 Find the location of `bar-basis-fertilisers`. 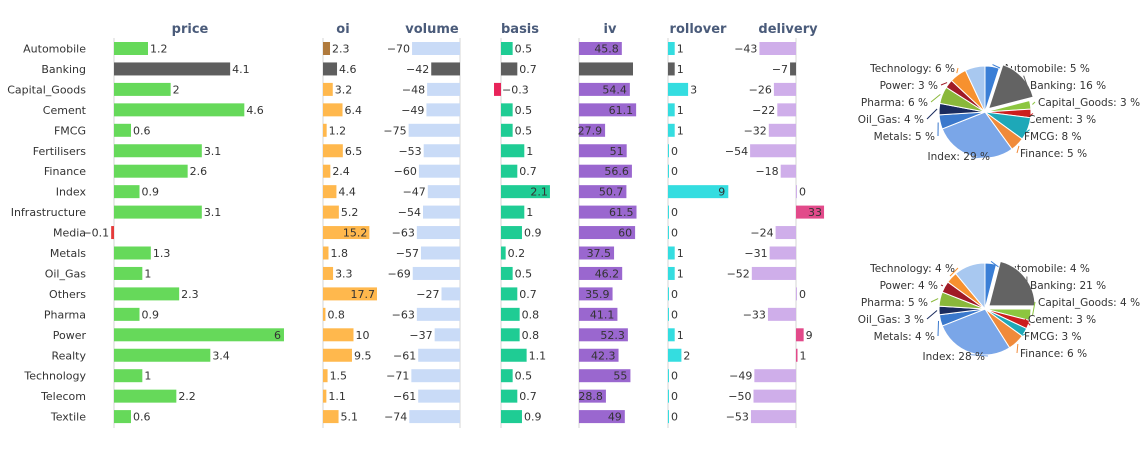

bar-basis-fertilisers is located at coordinates (512, 150).